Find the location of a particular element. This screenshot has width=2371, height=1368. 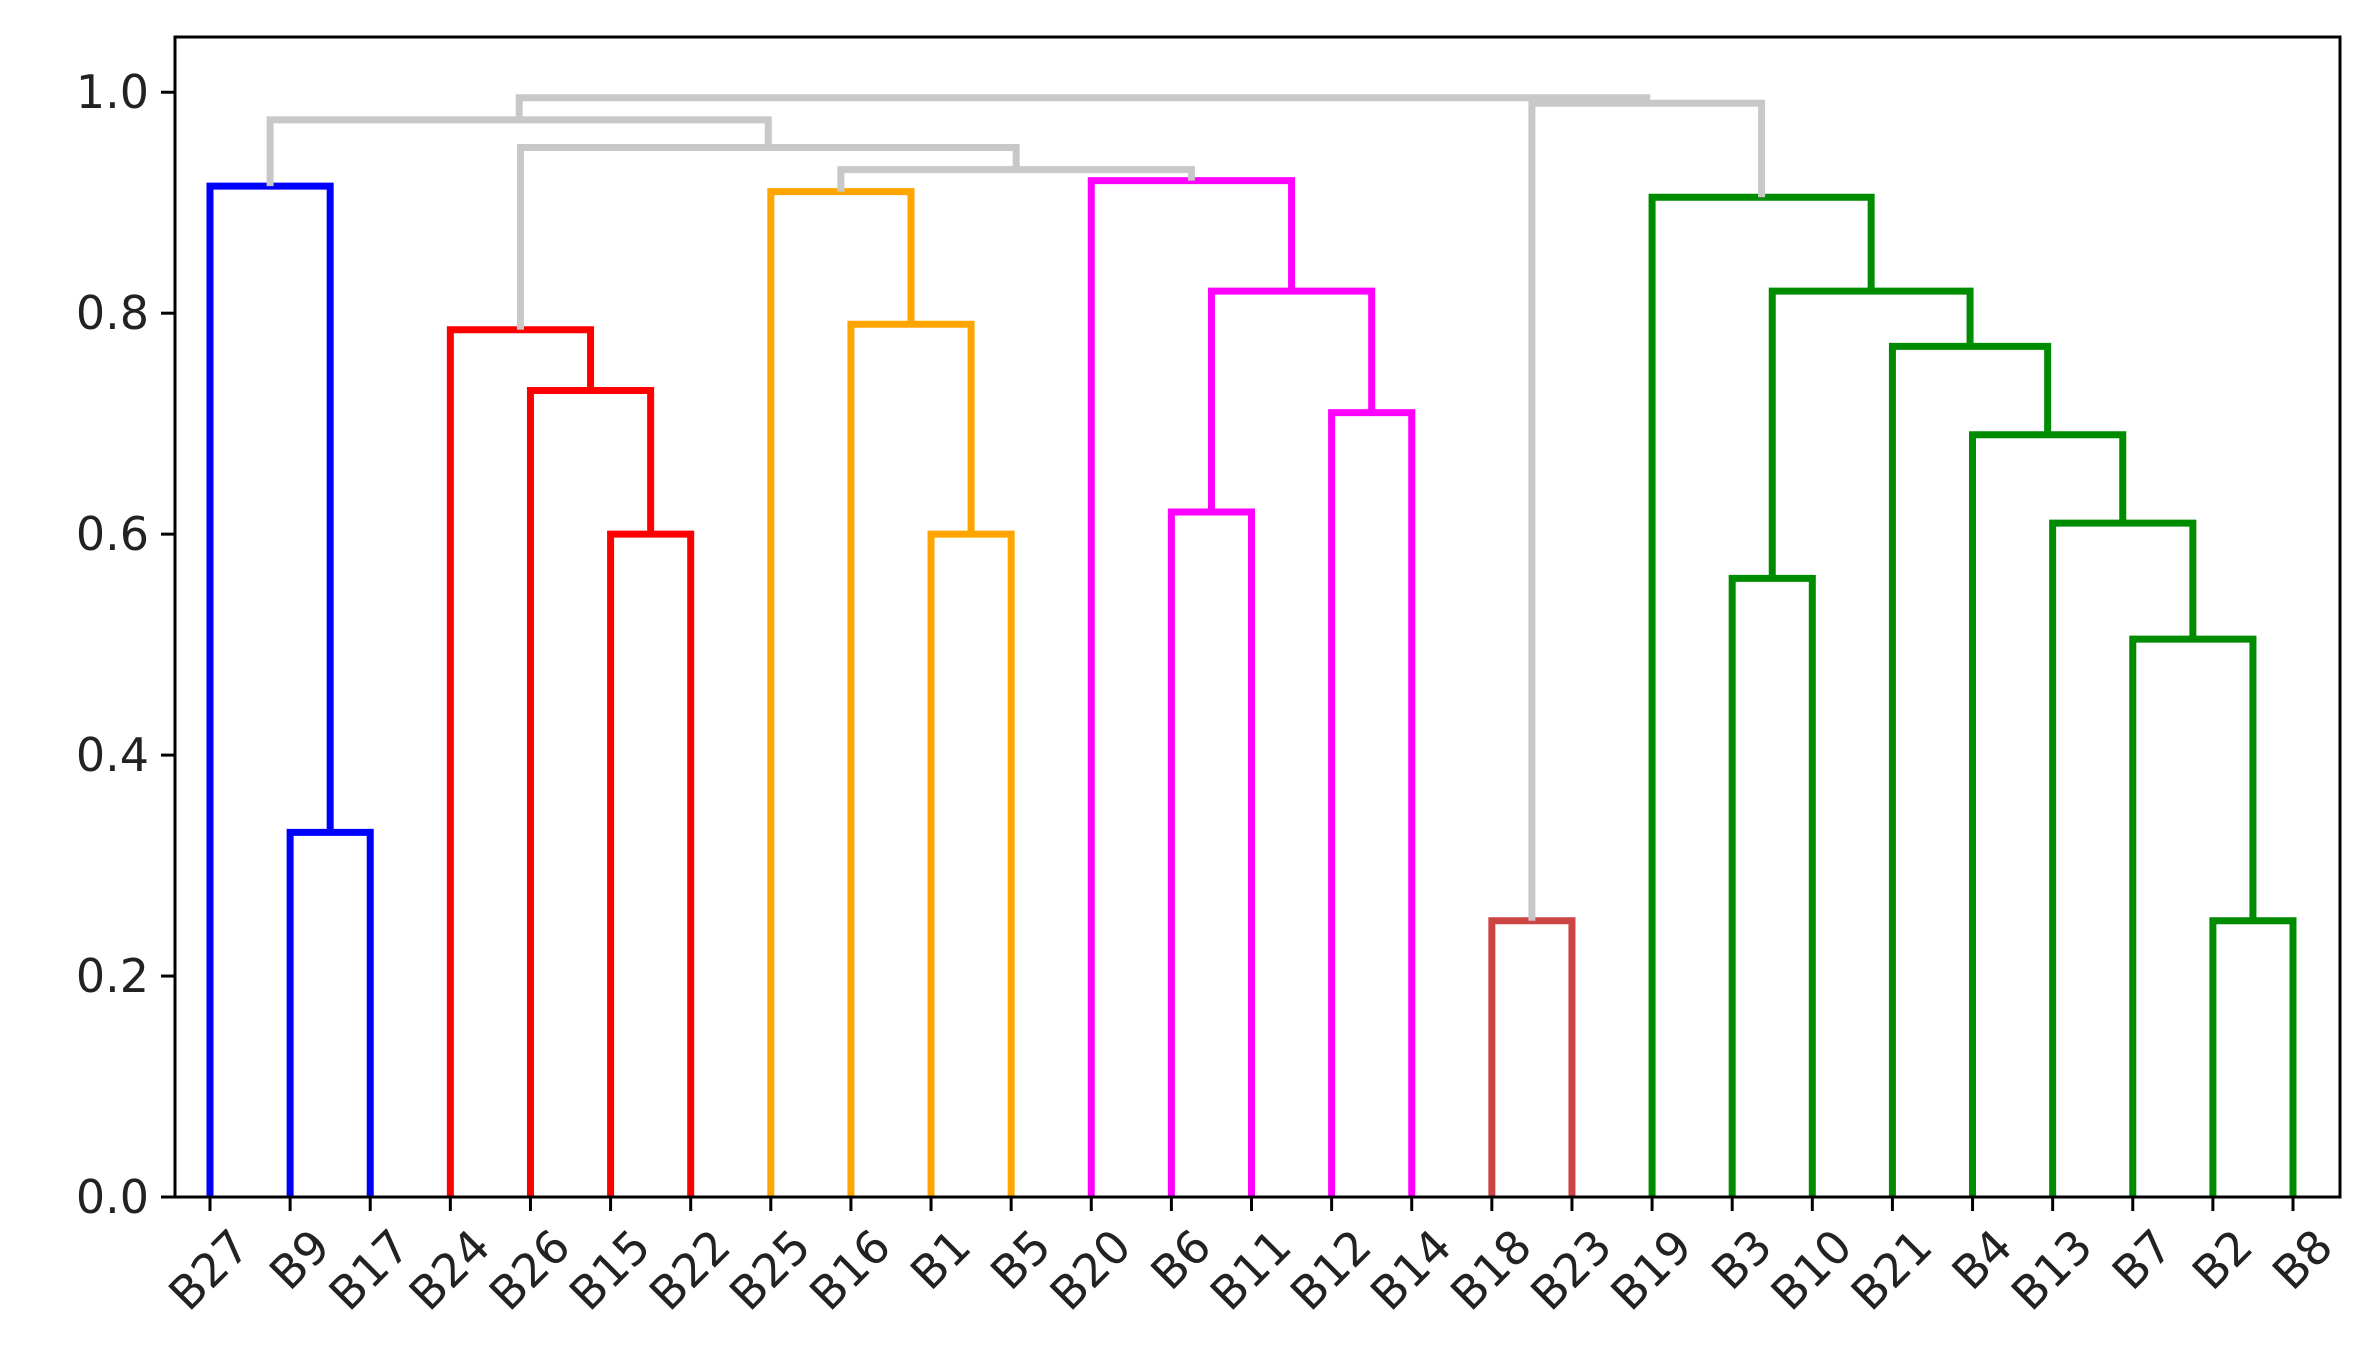

leaf-label-b1: B1 is located at coordinates (940, 1259).